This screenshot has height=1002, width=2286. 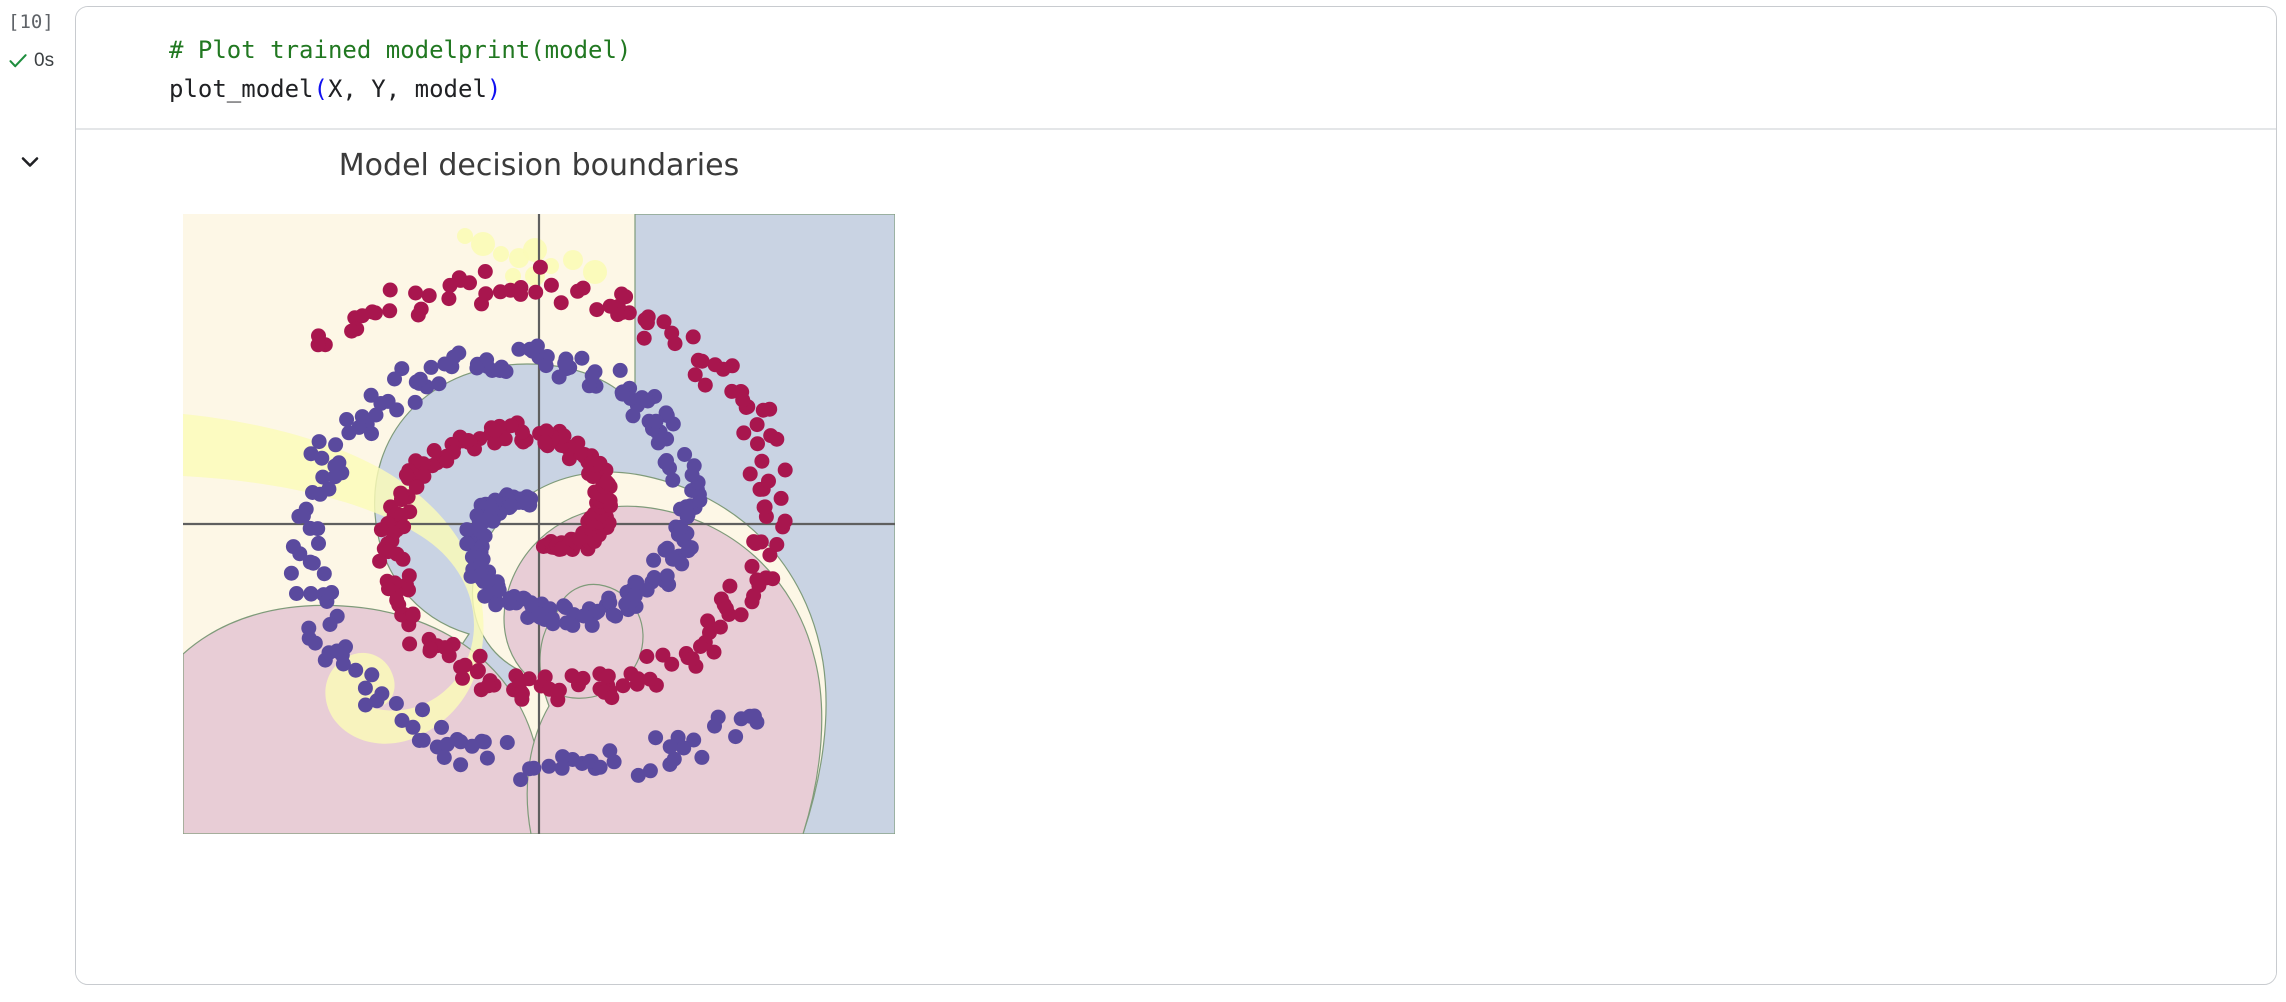 I want to click on execution-count-label: [10], so click(x=31, y=22).